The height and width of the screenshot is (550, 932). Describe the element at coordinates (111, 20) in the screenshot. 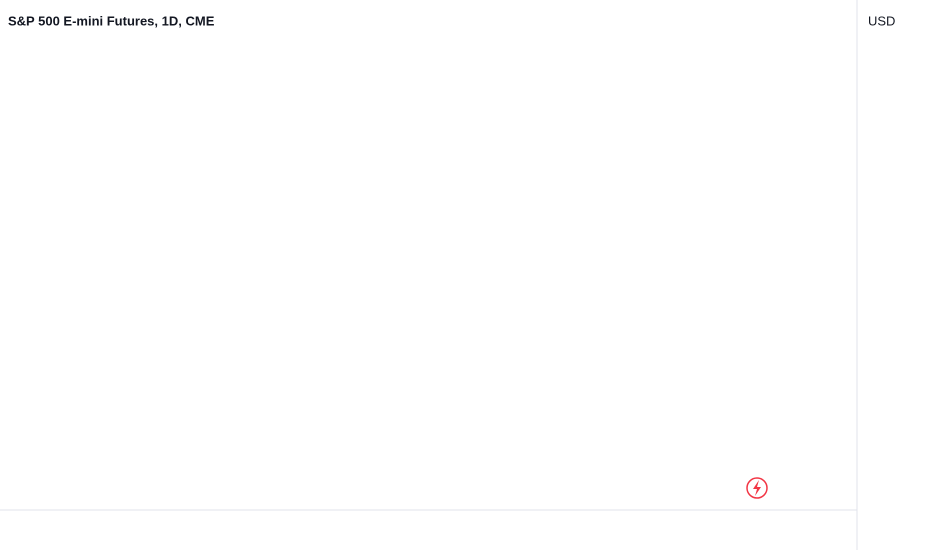

I see `chart-title: S&P 500 E-mini Futures, 1D, CME` at that location.